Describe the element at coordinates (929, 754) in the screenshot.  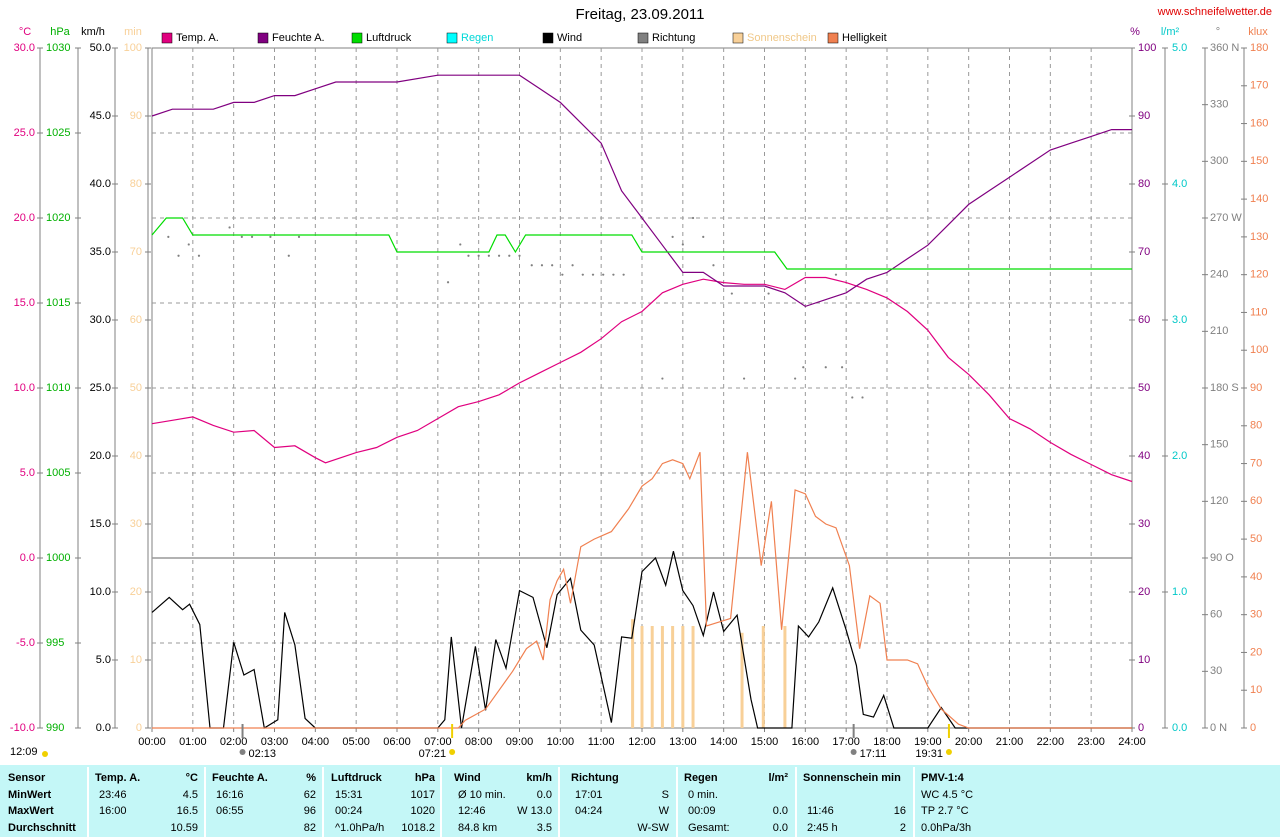
I see `annotation-label: 19:31` at that location.